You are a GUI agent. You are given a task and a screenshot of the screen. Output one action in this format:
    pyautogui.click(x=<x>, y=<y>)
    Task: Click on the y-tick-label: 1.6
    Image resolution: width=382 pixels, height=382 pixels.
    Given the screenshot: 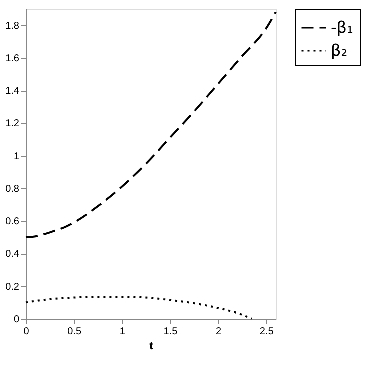 What is the action you would take?
    pyautogui.click(x=13, y=58)
    